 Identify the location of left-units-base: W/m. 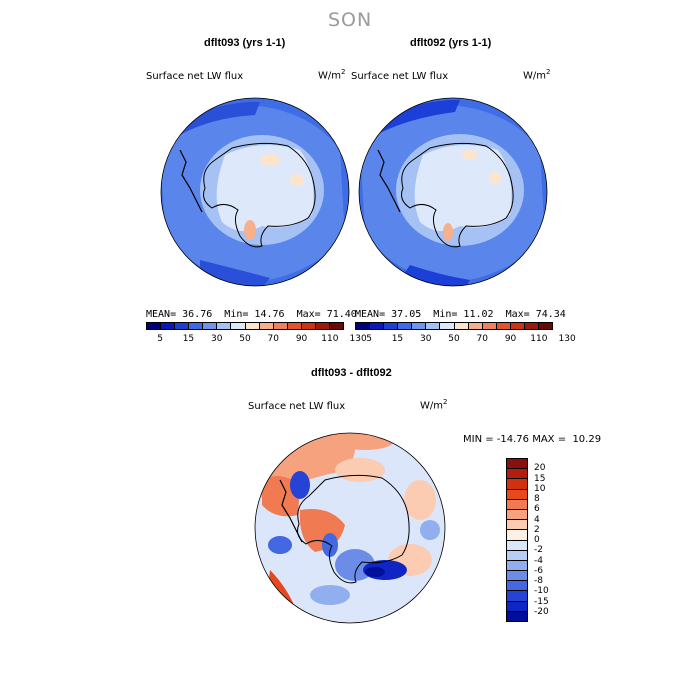
(329, 76).